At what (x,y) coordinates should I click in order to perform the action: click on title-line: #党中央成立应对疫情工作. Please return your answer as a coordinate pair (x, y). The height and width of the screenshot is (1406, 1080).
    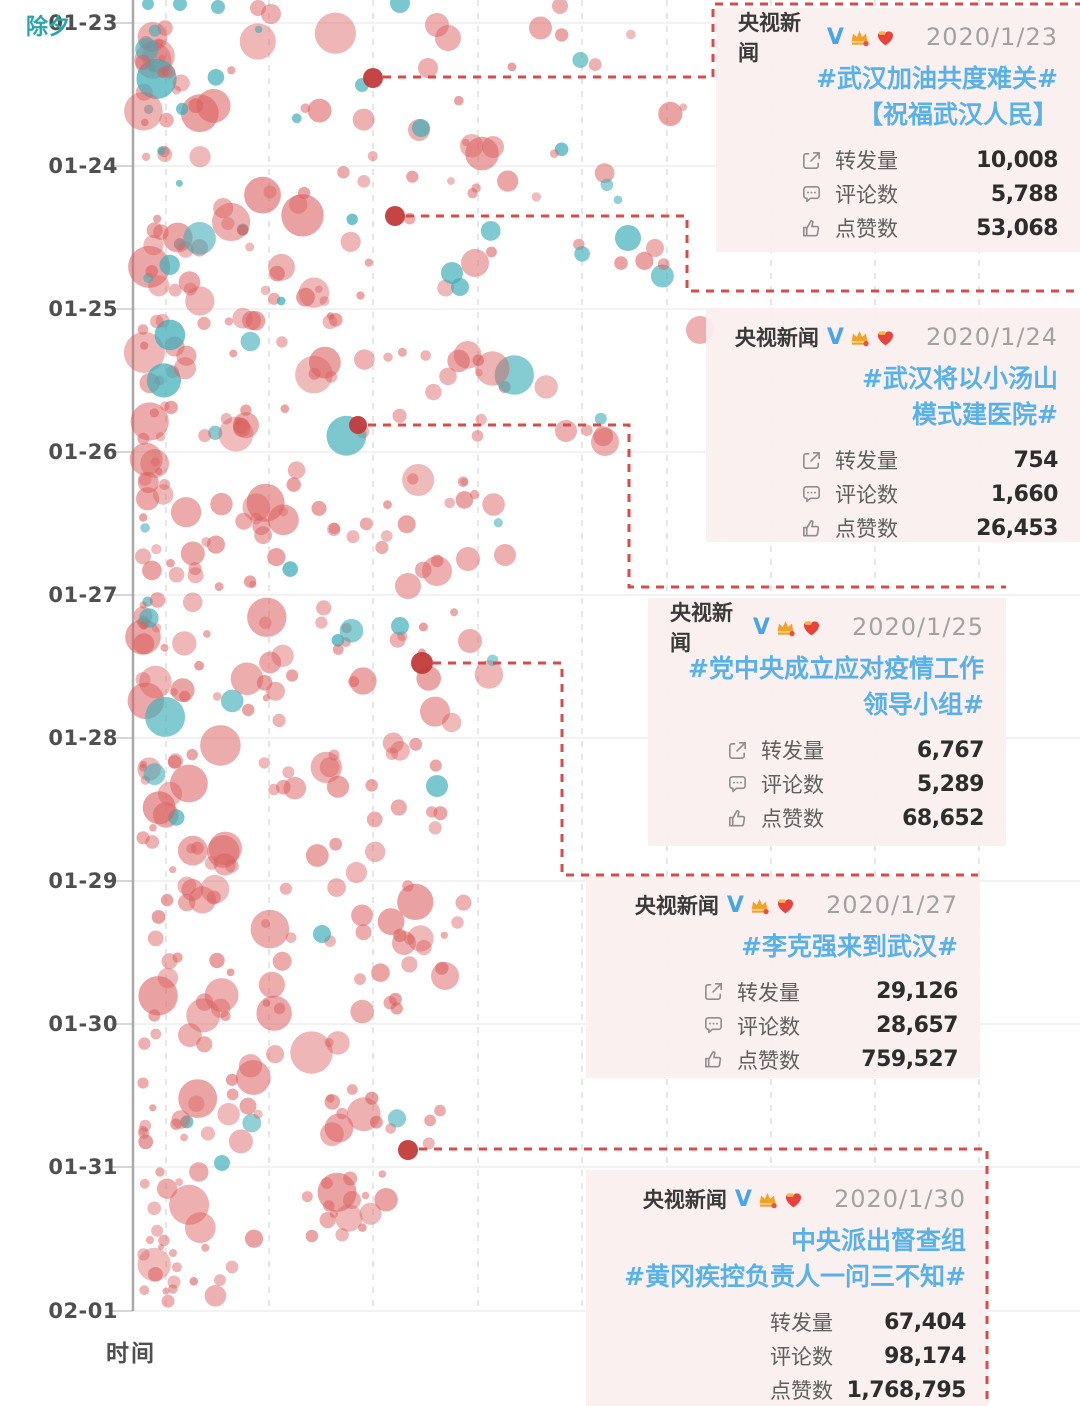
    Looking at the image, I should click on (836, 668).